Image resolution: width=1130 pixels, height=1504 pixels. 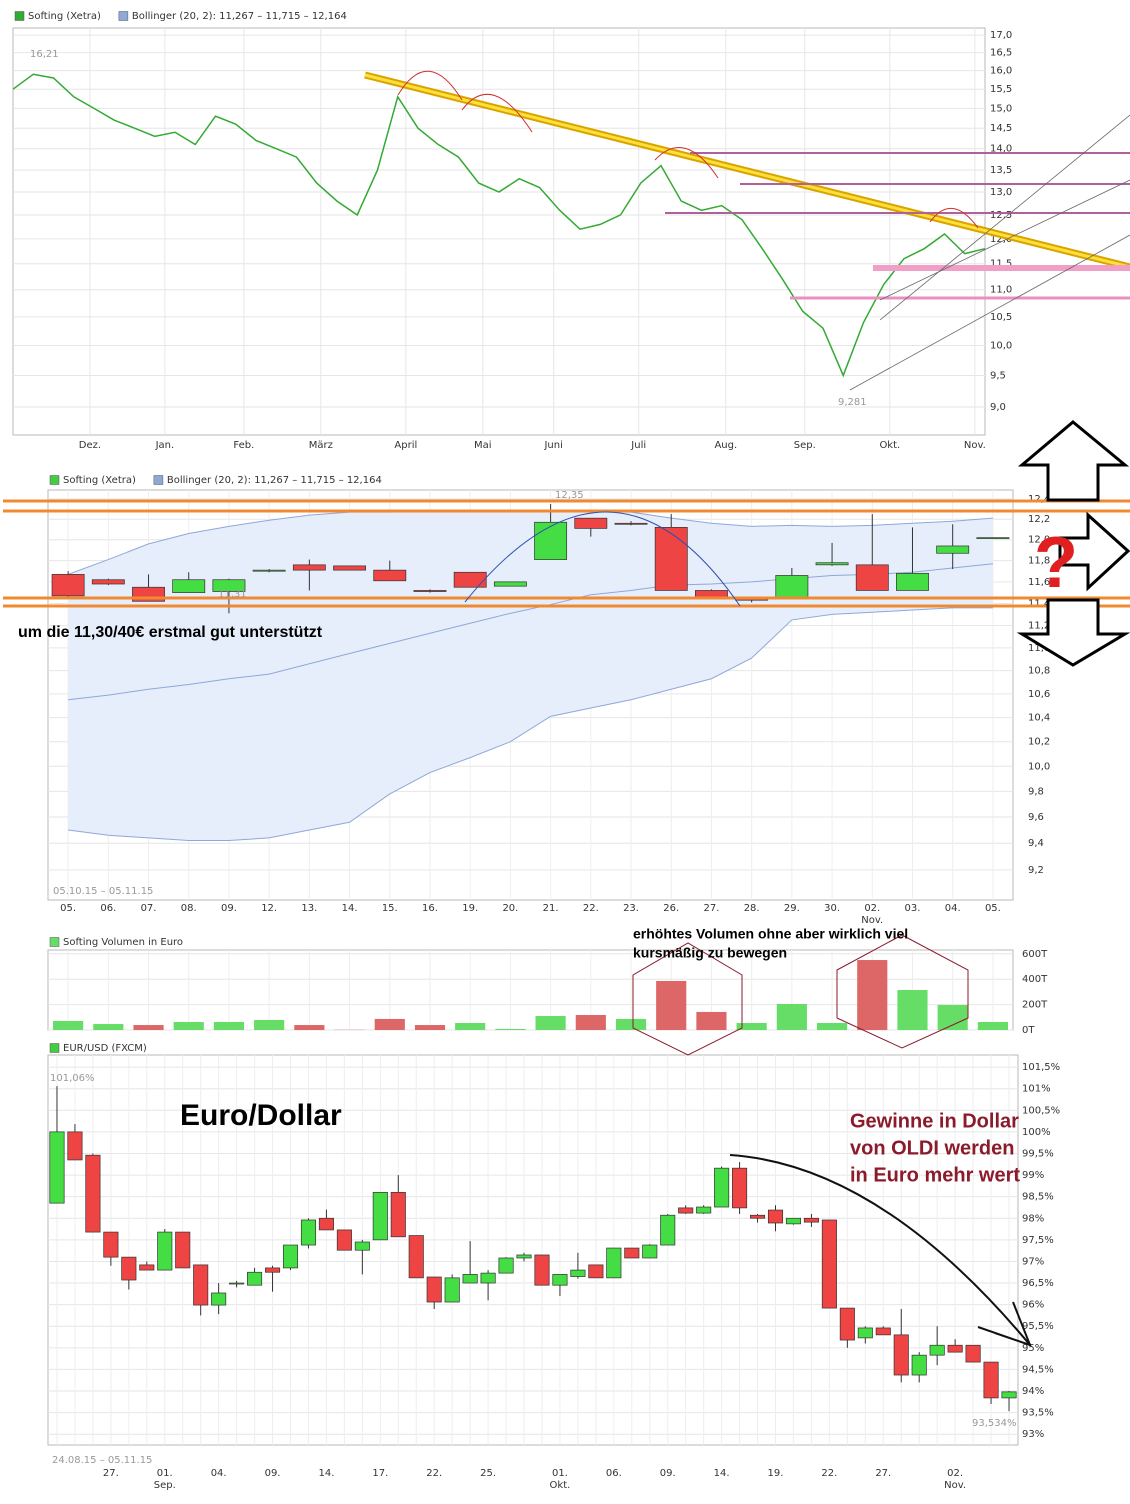 I want to click on y-tick-label: 97,5%, so click(x=1038, y=1240).